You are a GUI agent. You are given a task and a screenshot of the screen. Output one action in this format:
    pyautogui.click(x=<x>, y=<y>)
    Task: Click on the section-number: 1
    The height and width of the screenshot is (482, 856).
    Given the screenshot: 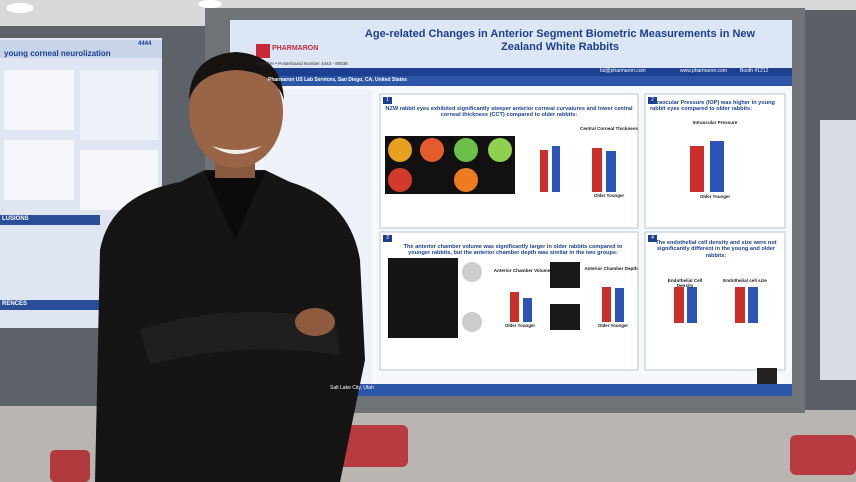 What is the action you would take?
    pyautogui.click(x=387, y=100)
    